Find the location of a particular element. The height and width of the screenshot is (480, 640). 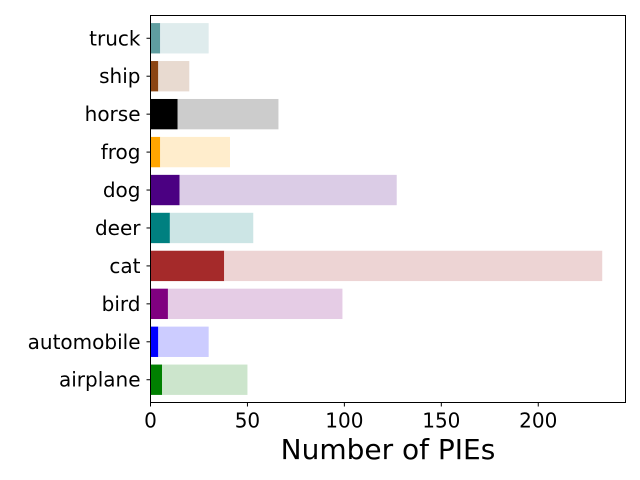

x-tick-label-100: 100 is located at coordinates (344, 421).